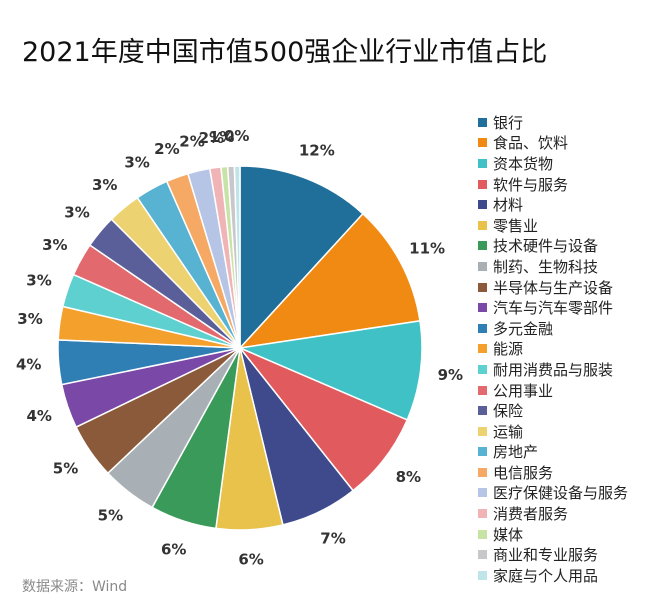  I want to click on legend-label: 耐用消费品与服装, so click(553, 369).